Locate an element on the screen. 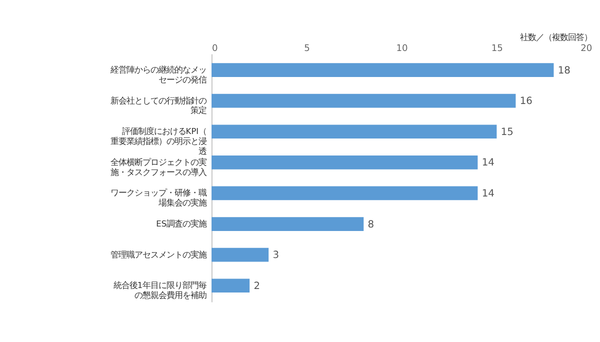 The width and height of the screenshot is (600, 342). x-tick-label: 20 is located at coordinates (586, 49).